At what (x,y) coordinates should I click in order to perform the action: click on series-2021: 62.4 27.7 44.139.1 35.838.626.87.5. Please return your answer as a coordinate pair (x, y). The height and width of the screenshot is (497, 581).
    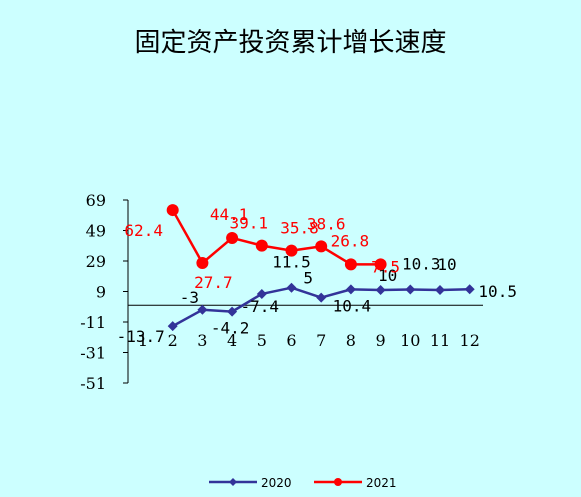
    Looking at the image, I should click on (262, 248).